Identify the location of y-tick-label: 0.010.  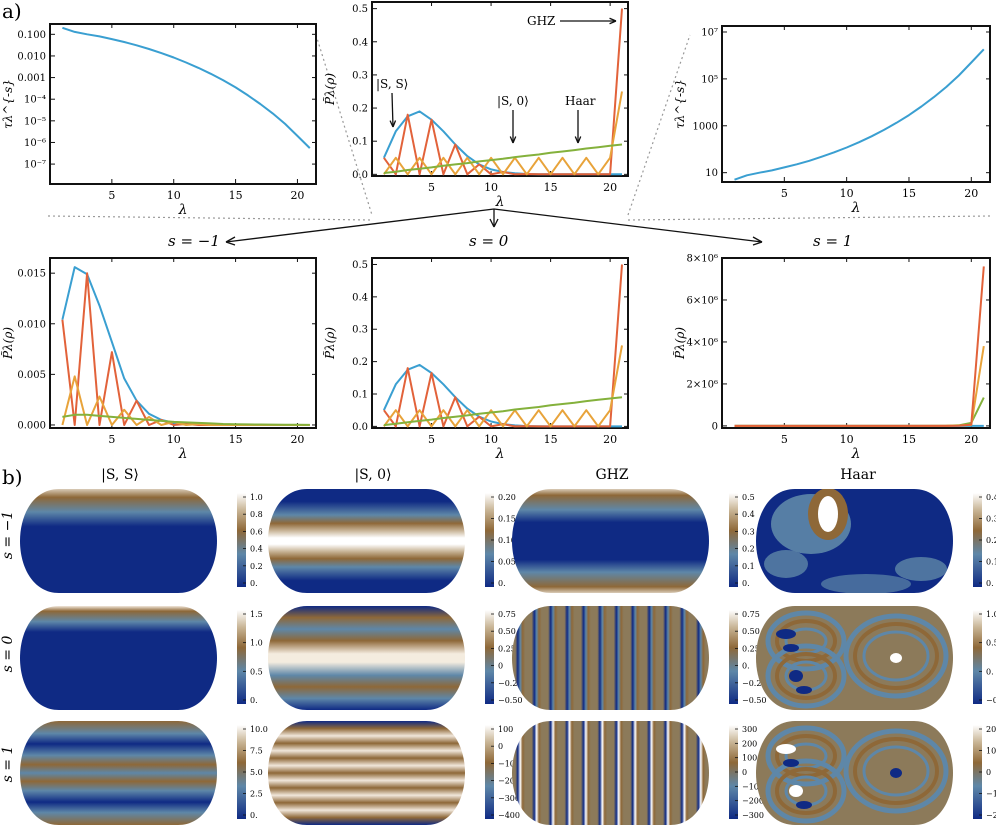
(31, 56).